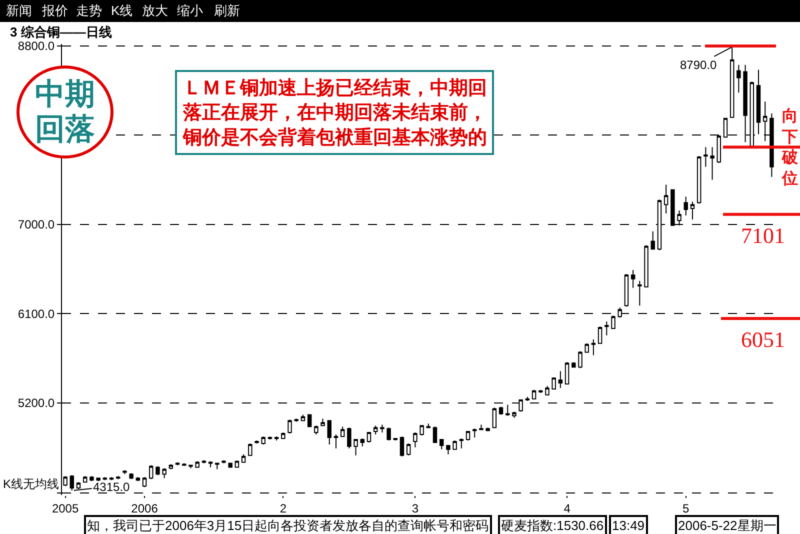 This screenshot has height=534, width=800. I want to click on text: 13:49, so click(628, 525).